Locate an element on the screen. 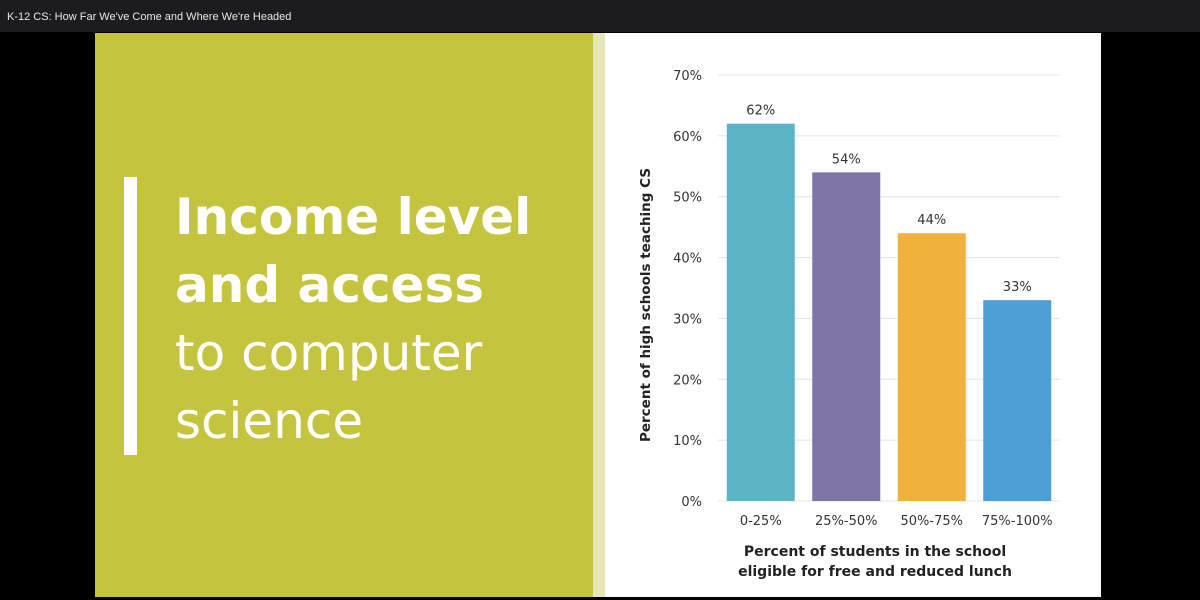 This screenshot has width=1200, height=600. data-label: 62% is located at coordinates (760, 111).